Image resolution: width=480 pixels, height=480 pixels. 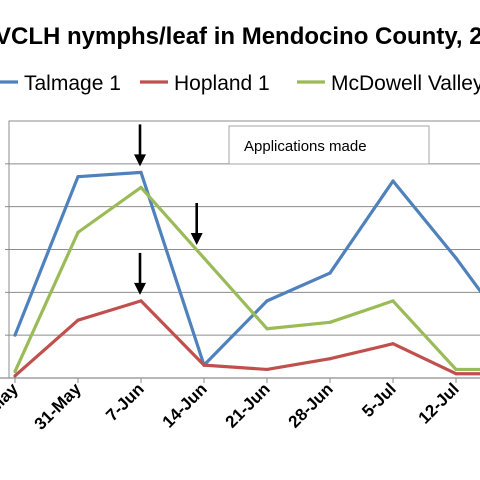 I want to click on x-tick-label: 31-May, so click(x=58, y=406).